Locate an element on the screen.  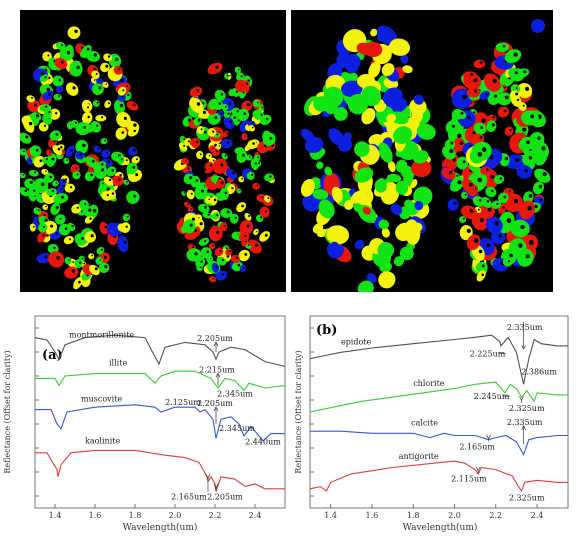
series-label: antigorite is located at coordinates (419, 456).